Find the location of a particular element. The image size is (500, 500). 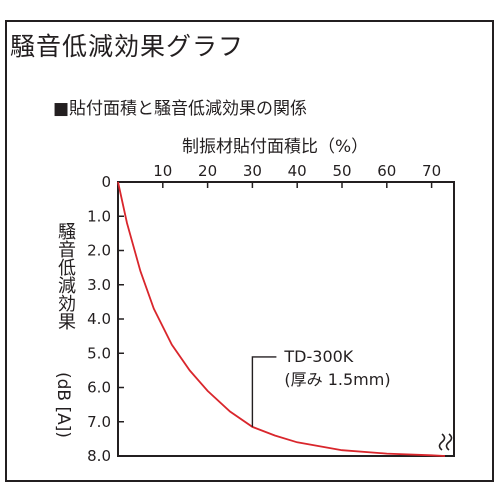

annotation-thickness: (厚み 1.5mm) is located at coordinates (337, 379).